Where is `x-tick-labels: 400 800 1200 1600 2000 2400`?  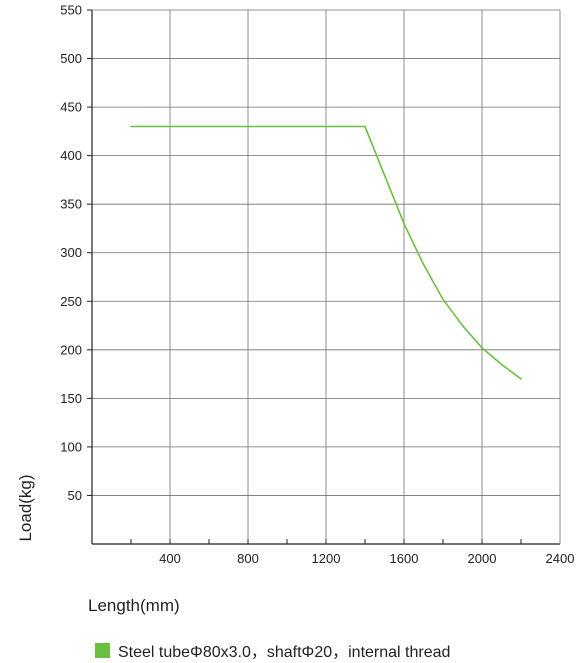
x-tick-labels: 400 800 1200 1600 2000 2400 is located at coordinates (366, 558).